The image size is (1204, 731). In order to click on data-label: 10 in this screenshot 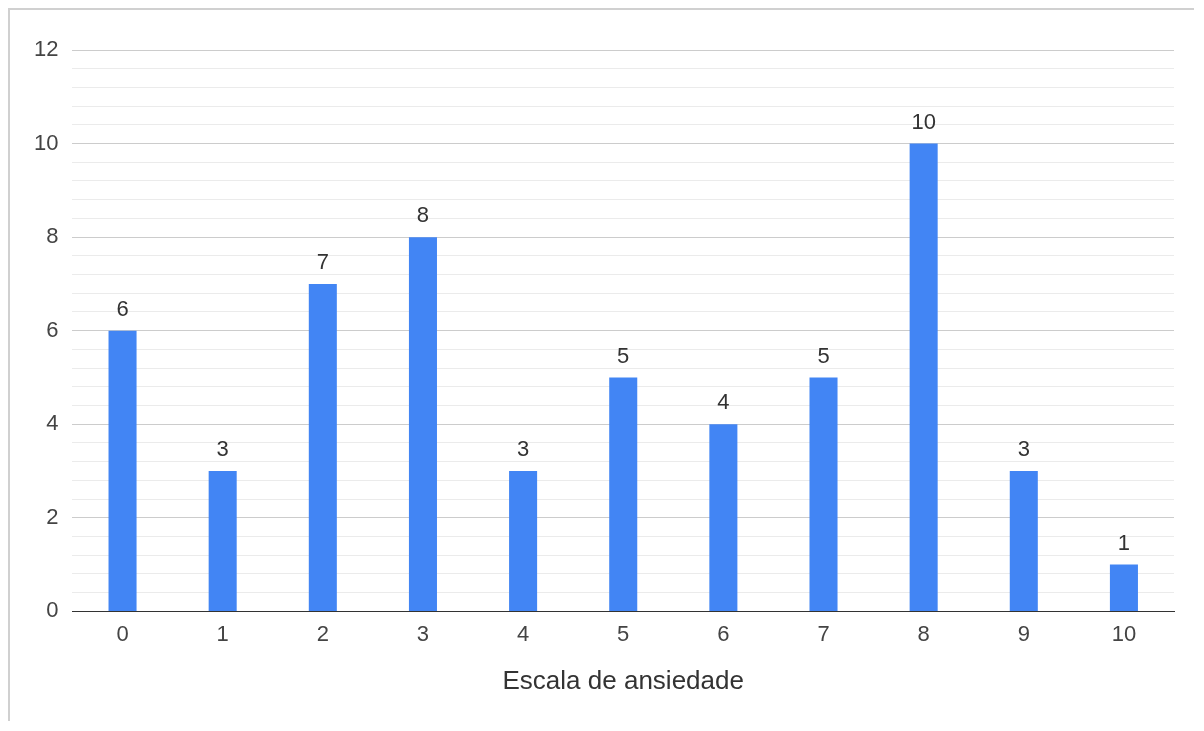, I will do `click(923, 121)`.